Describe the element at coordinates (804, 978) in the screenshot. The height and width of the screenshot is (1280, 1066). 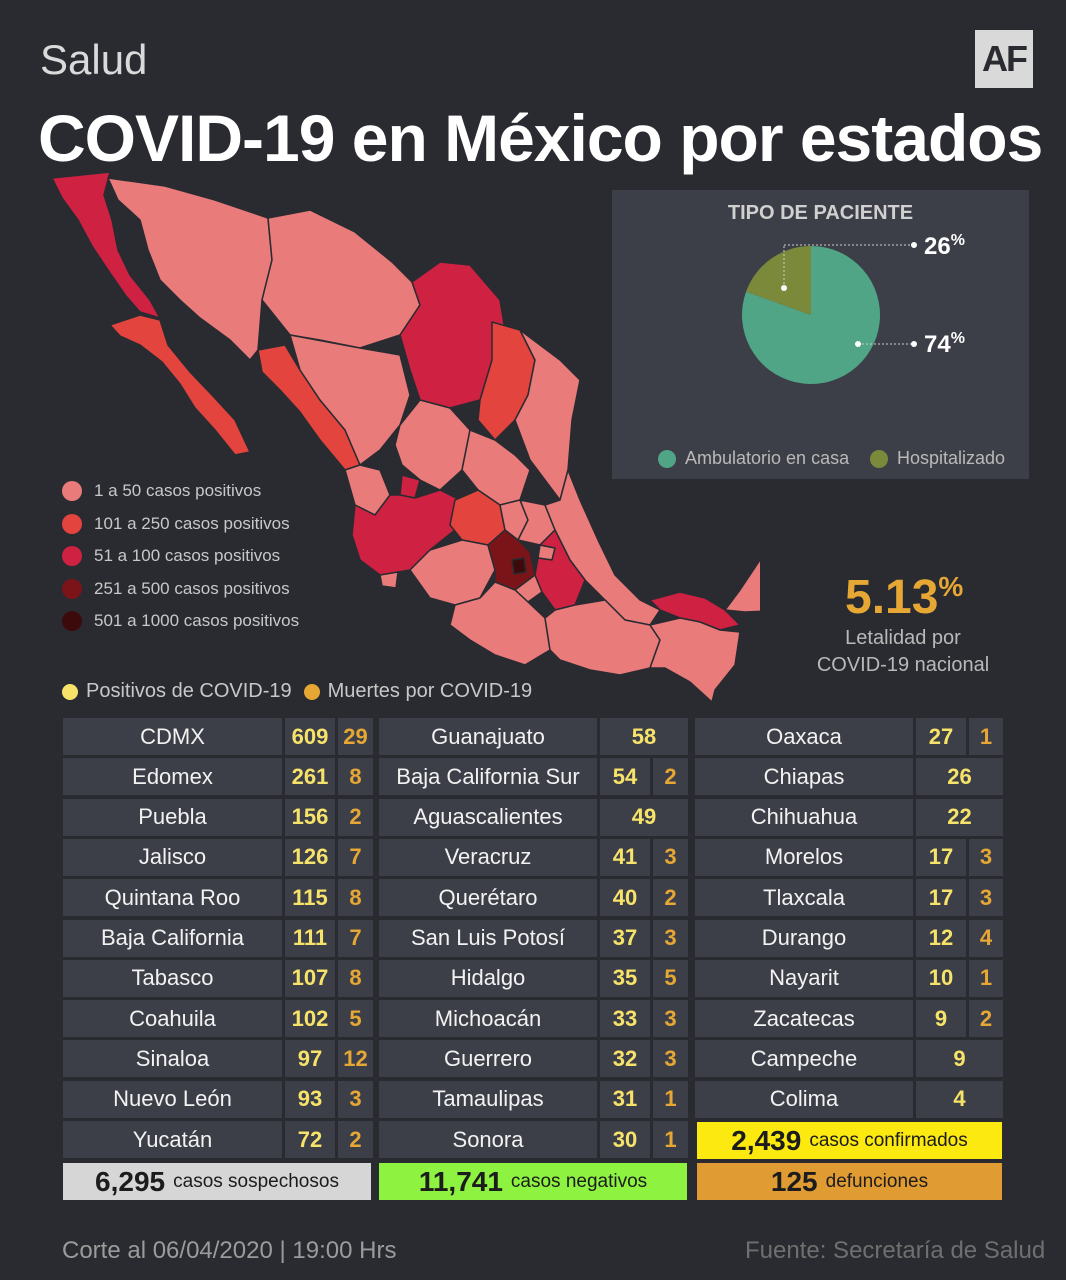
I see `state-name: Nayarit` at that location.